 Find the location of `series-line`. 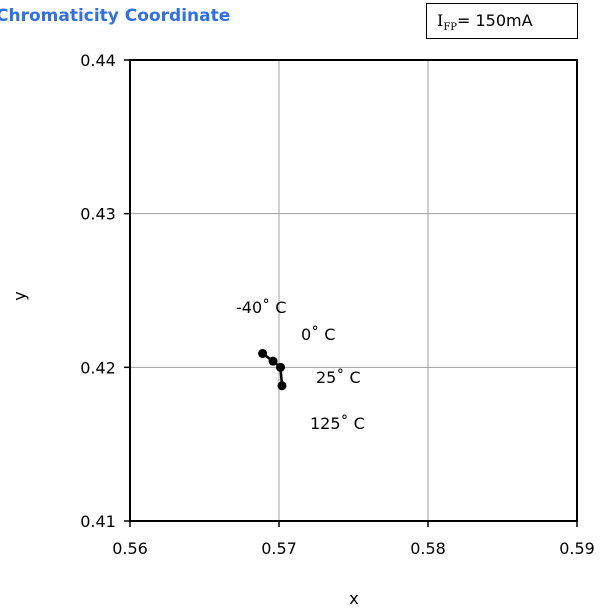

series-line is located at coordinates (272, 369).